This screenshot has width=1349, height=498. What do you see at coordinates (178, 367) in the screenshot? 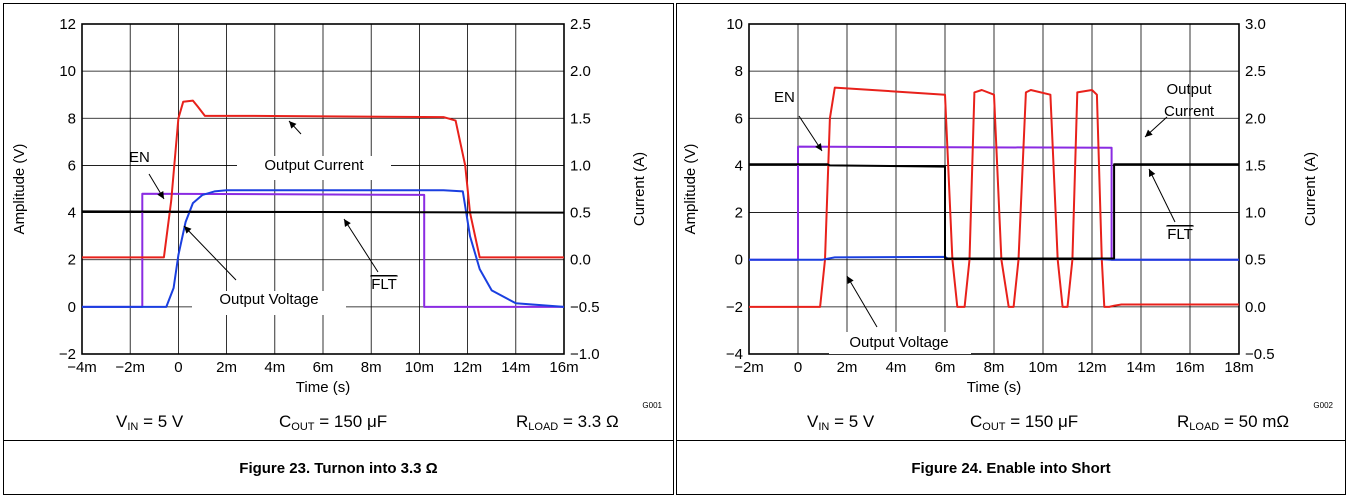
I see `x-tick-label: 0` at bounding box center [178, 367].